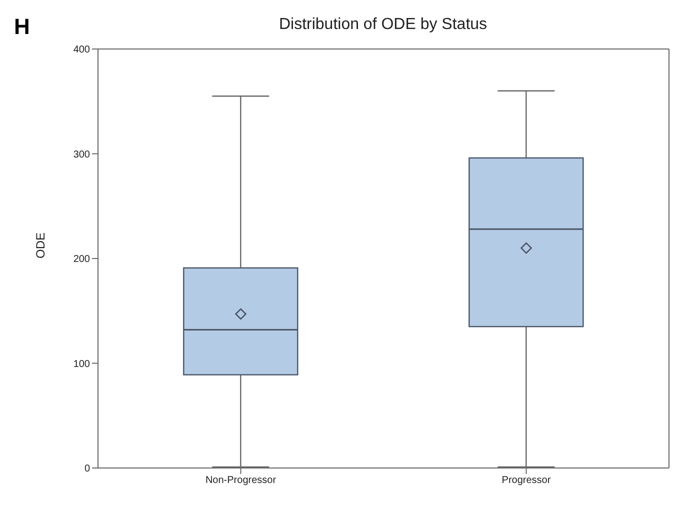 This screenshot has width=687, height=519. I want to click on y-tick-label: 200, so click(81, 260).